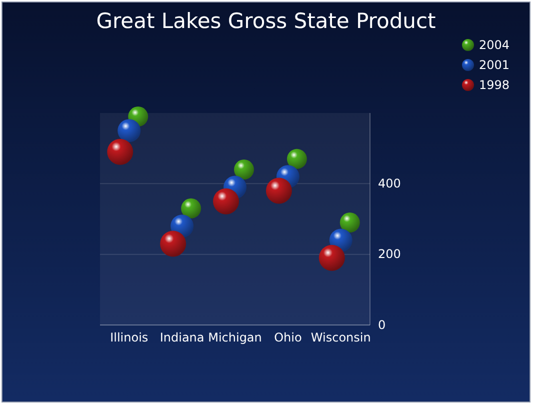  Describe the element at coordinates (129, 337) in the screenshot. I see `x-tick-label: Illinois` at that location.